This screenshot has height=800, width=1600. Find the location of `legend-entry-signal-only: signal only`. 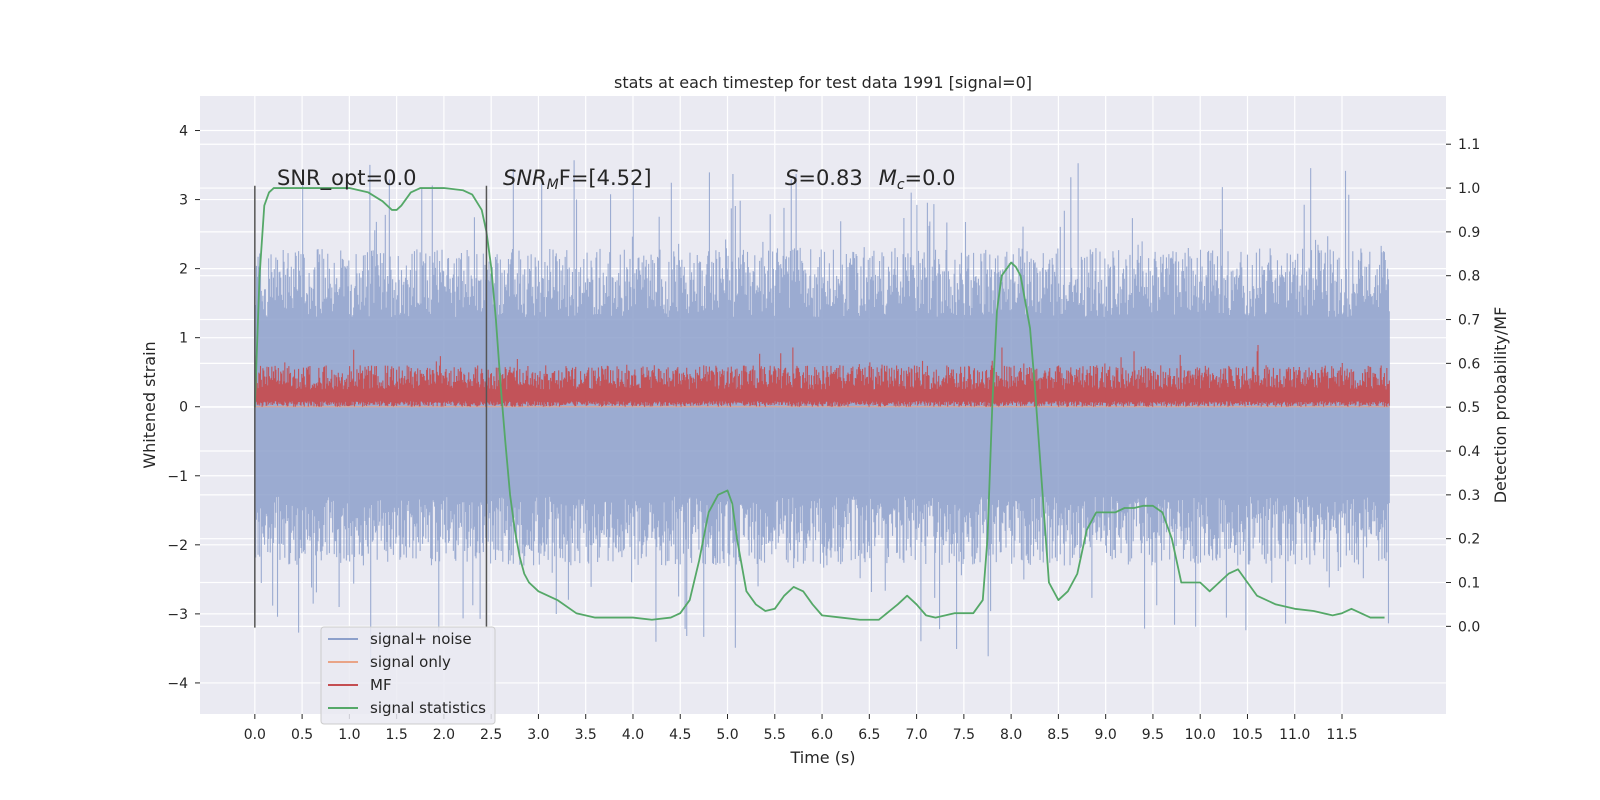

legend-entry-signal-only: signal only is located at coordinates (389, 662).